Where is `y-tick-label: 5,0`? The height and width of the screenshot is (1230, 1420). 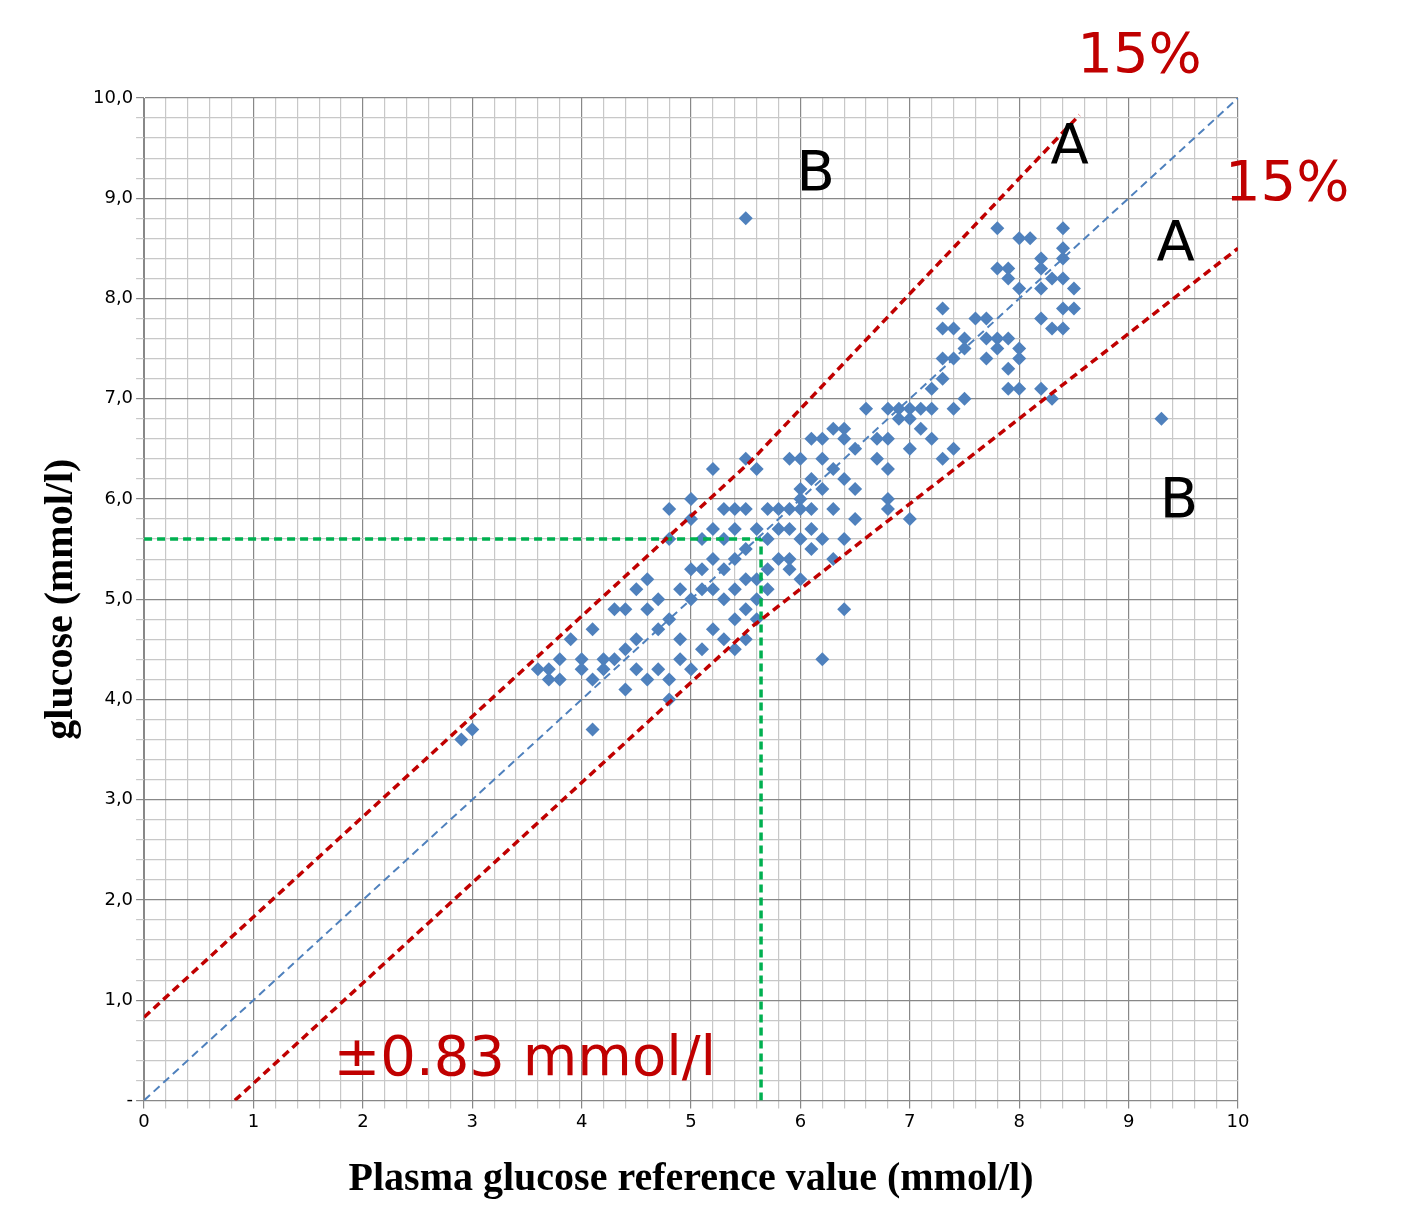
y-tick-label: 5,0 is located at coordinates (119, 597).